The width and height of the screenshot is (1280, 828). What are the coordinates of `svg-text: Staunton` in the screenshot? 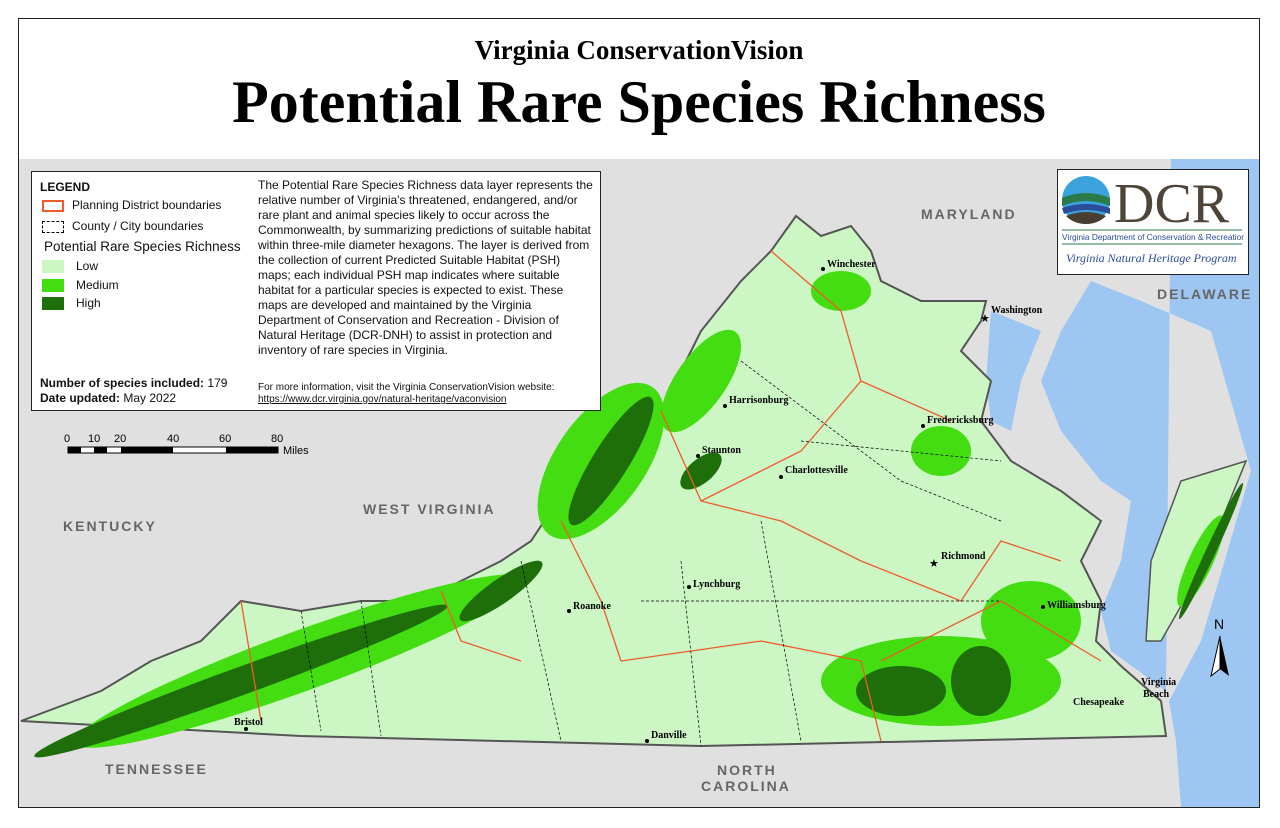 It's located at (721, 450).